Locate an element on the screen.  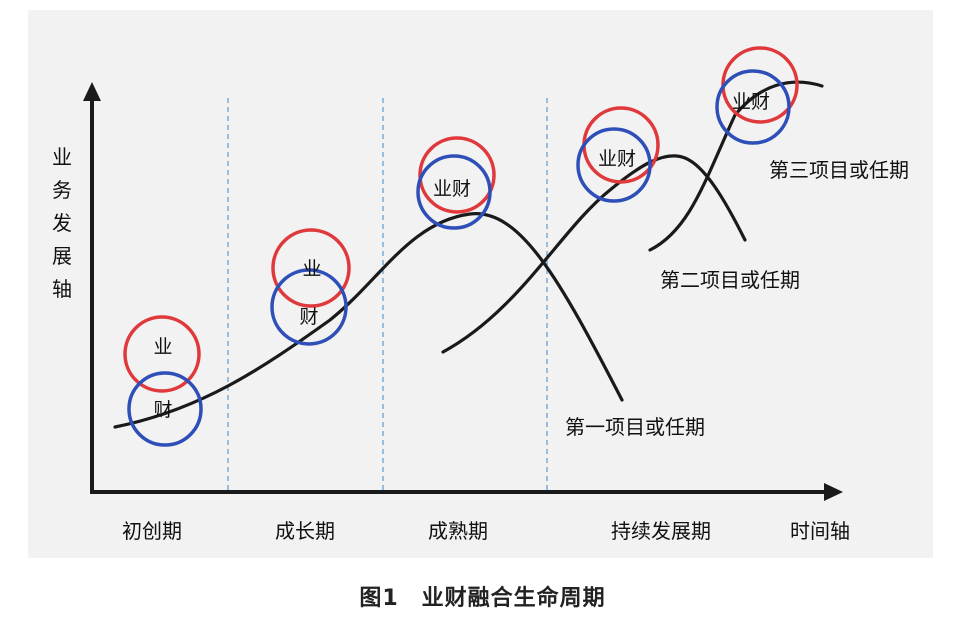
finance-circle-third is located at coordinates (753, 107).